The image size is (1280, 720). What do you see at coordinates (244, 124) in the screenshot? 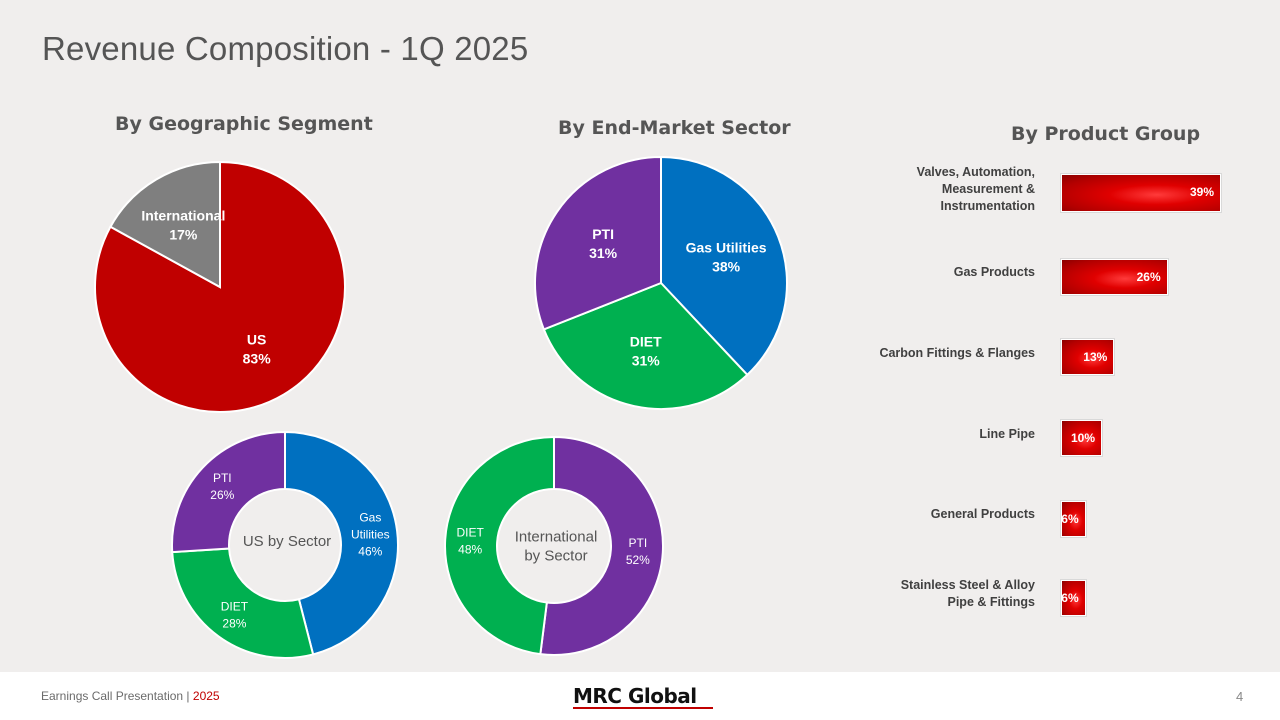
I see `geographic-chart-title: By Geographic Segment` at bounding box center [244, 124].